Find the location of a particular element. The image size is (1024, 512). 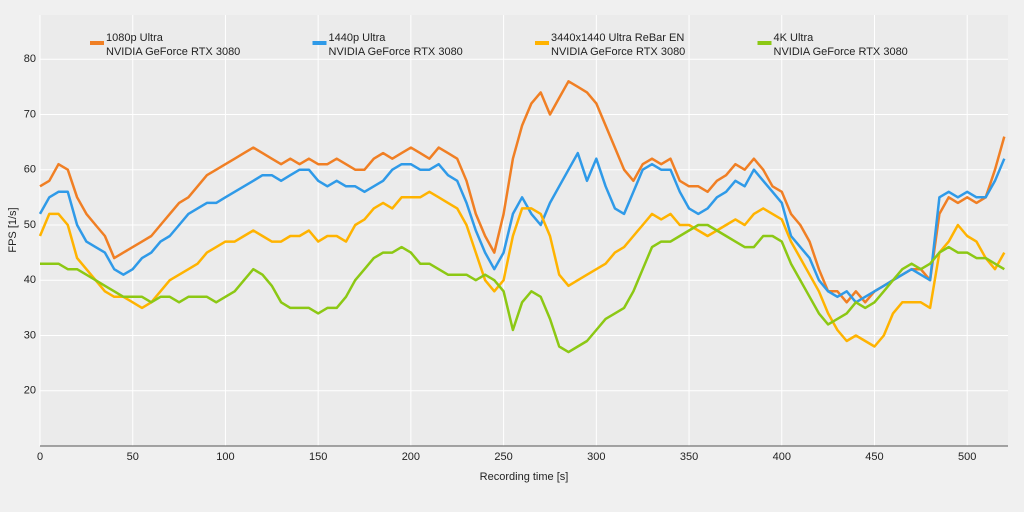

y-tick-label: 60 is located at coordinates (30, 170).